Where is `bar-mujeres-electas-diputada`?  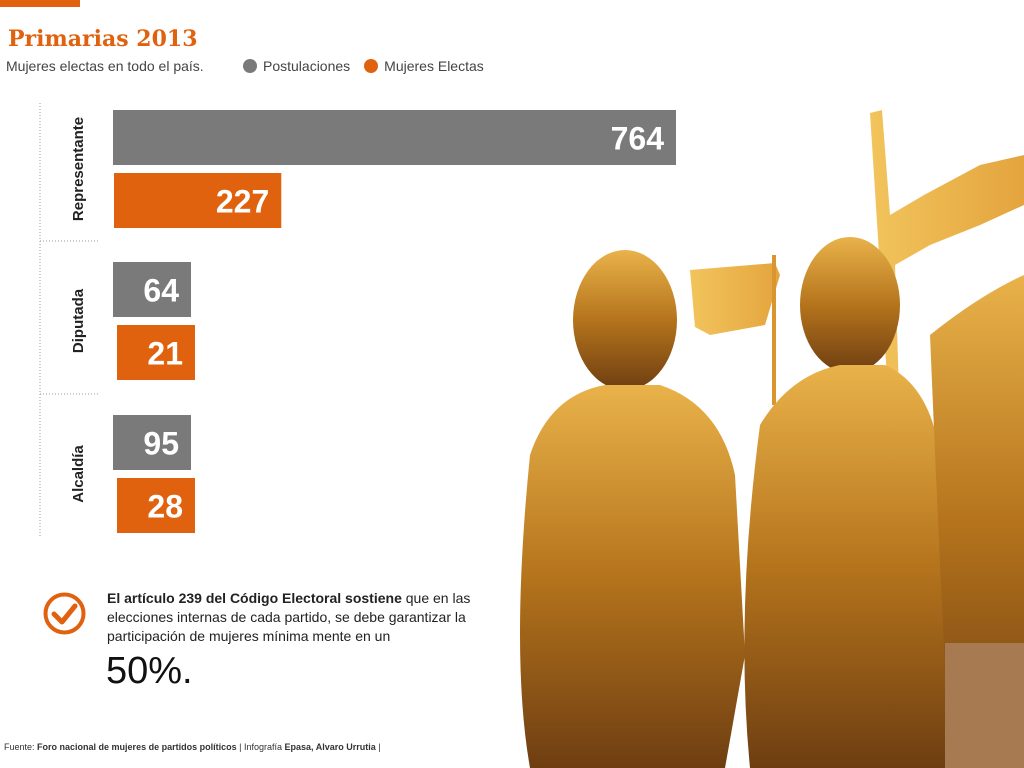 bar-mujeres-electas-diputada is located at coordinates (156, 352).